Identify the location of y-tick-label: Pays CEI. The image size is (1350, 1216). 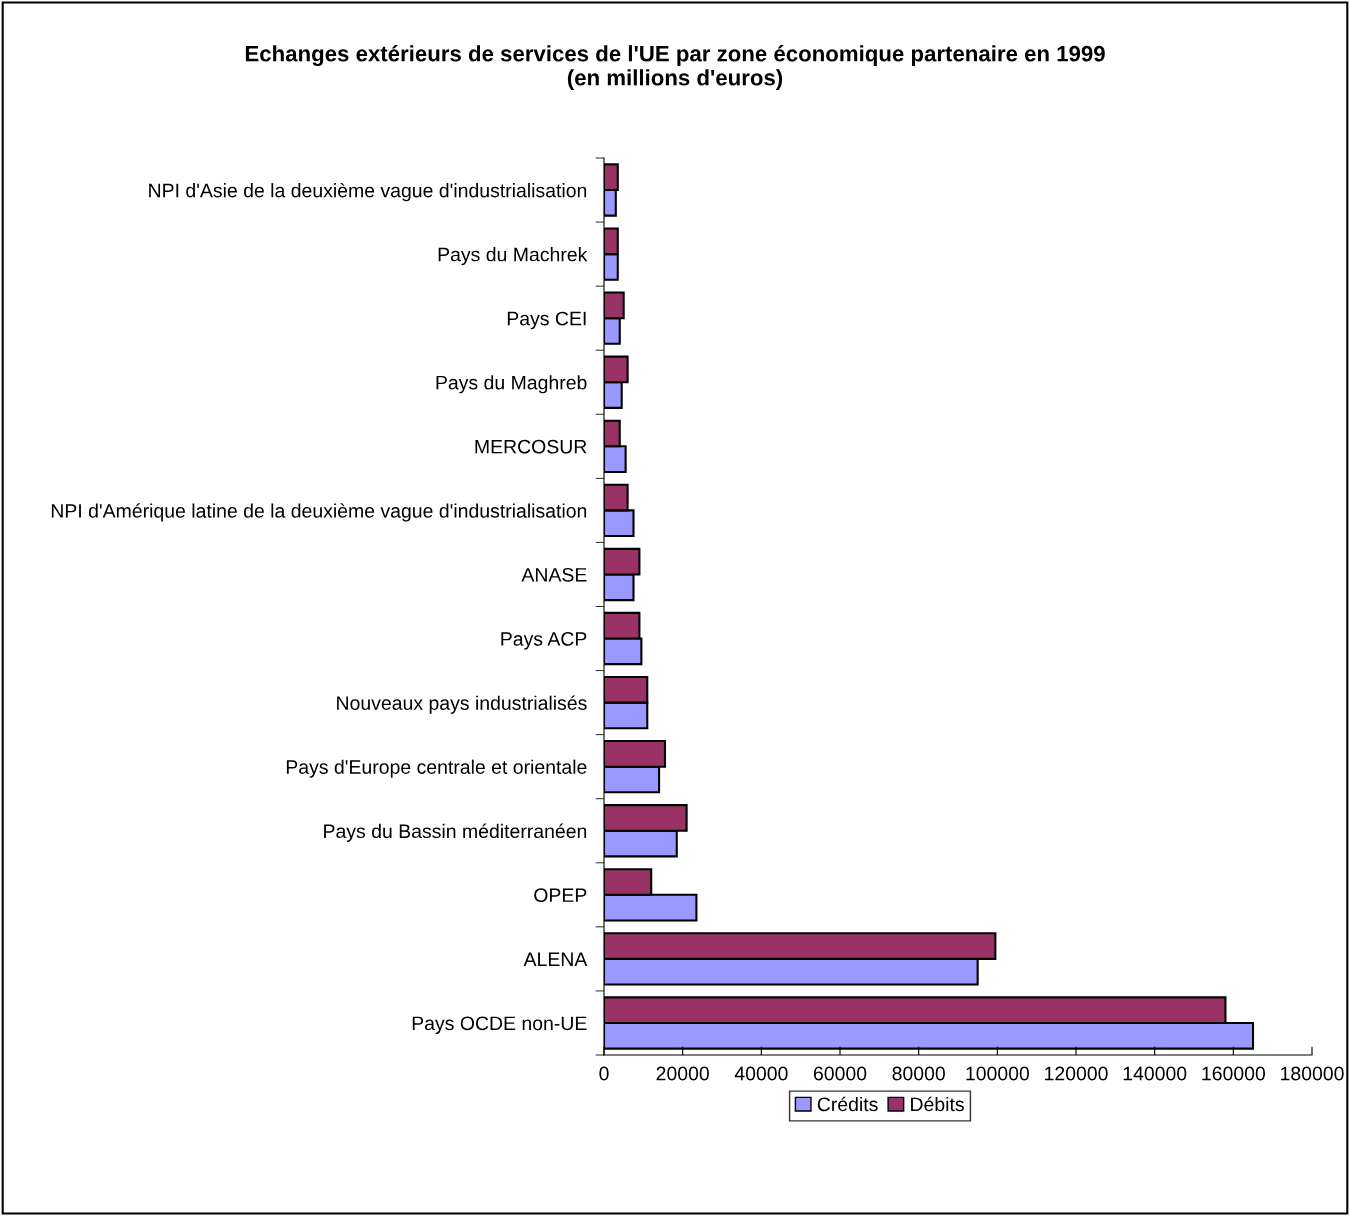
(546, 320).